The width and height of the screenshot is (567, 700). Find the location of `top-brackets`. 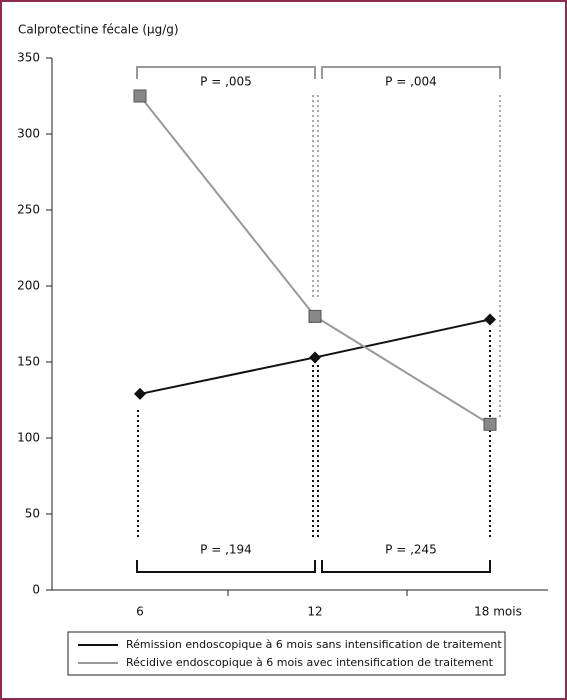

top-brackets is located at coordinates (318, 72).